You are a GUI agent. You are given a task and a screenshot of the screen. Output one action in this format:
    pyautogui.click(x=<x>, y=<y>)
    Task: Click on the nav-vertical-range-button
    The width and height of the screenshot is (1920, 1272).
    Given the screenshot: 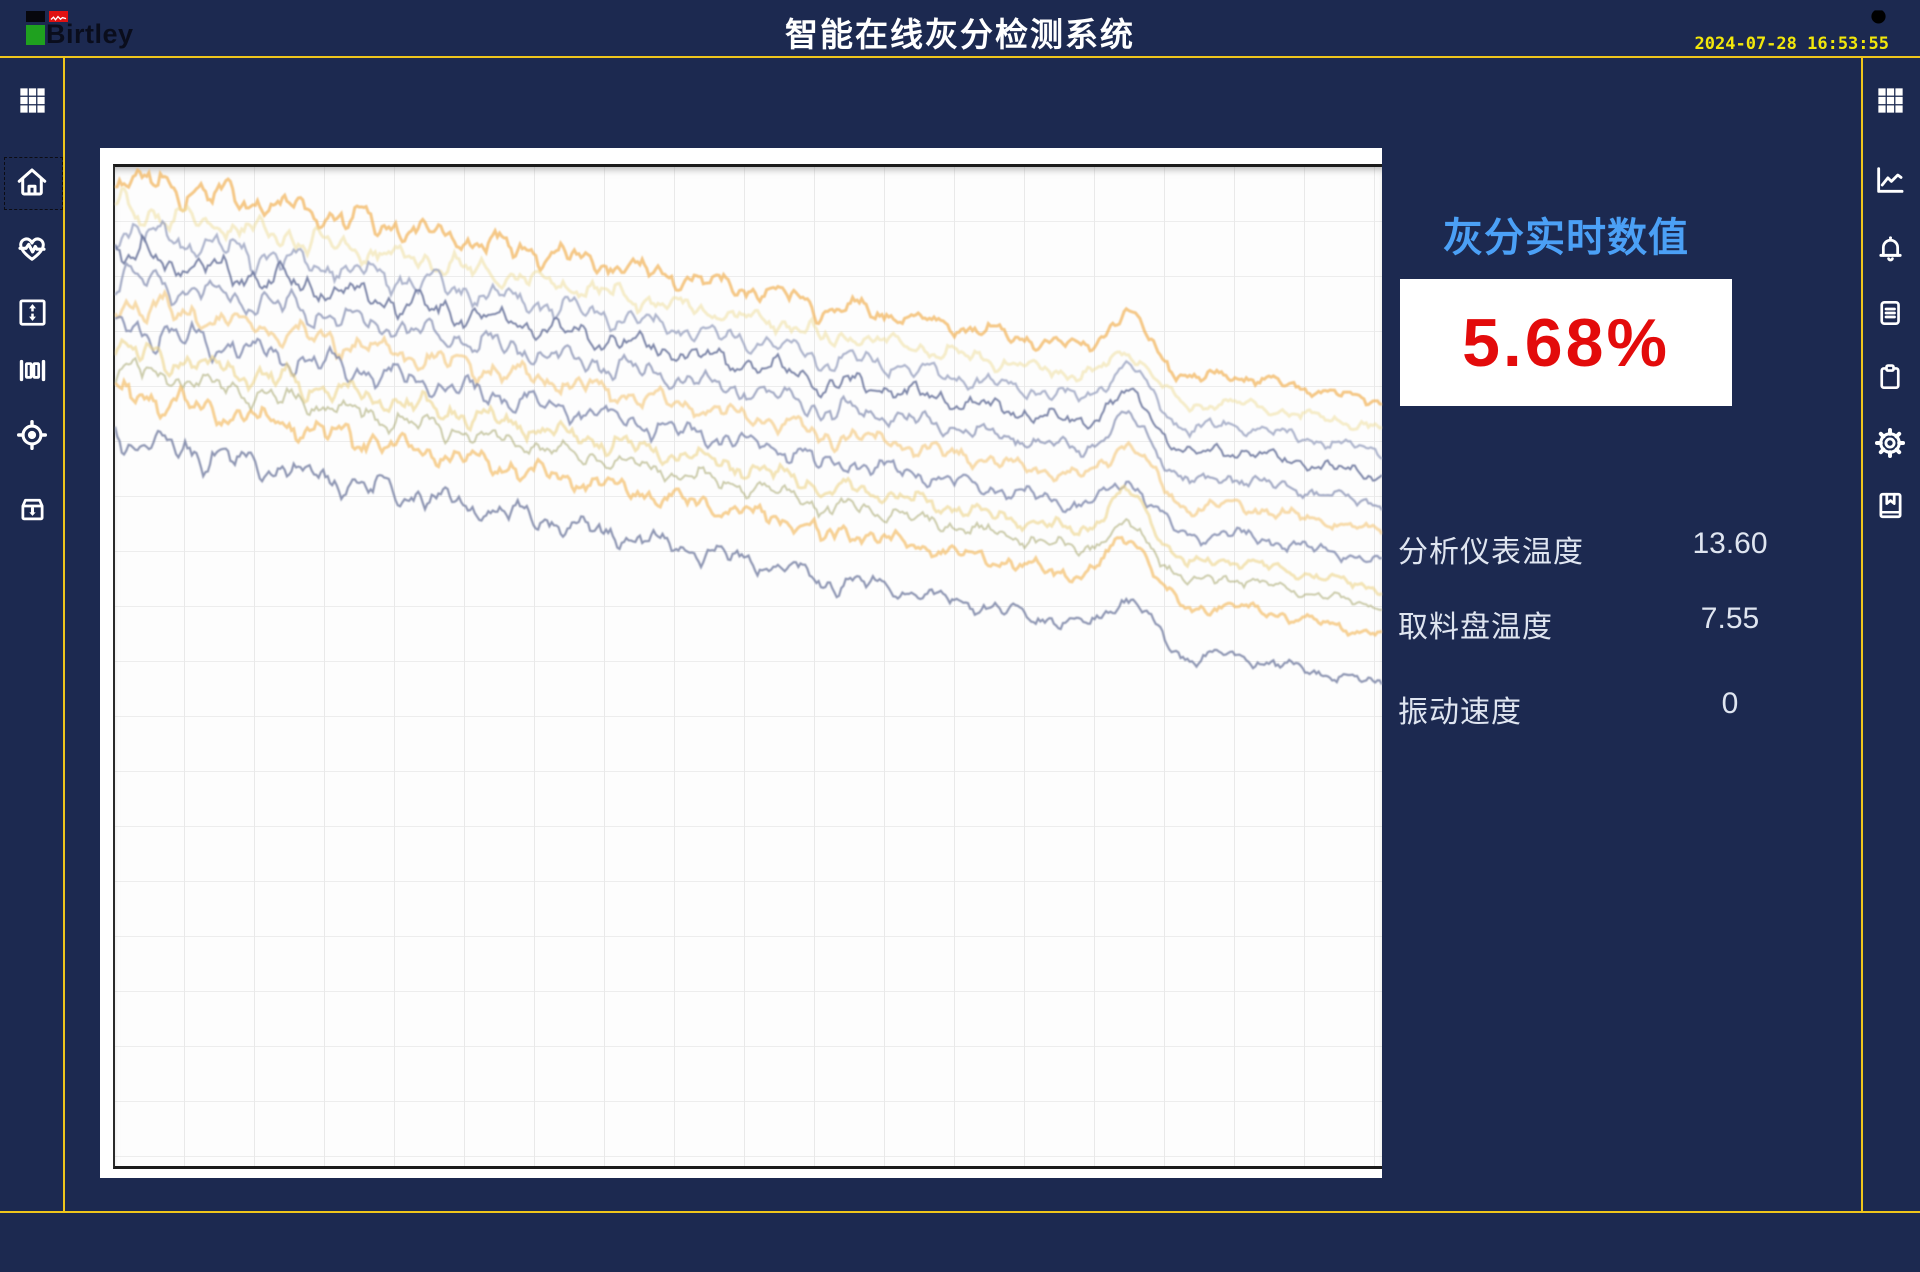 What is the action you would take?
    pyautogui.click(x=32, y=312)
    